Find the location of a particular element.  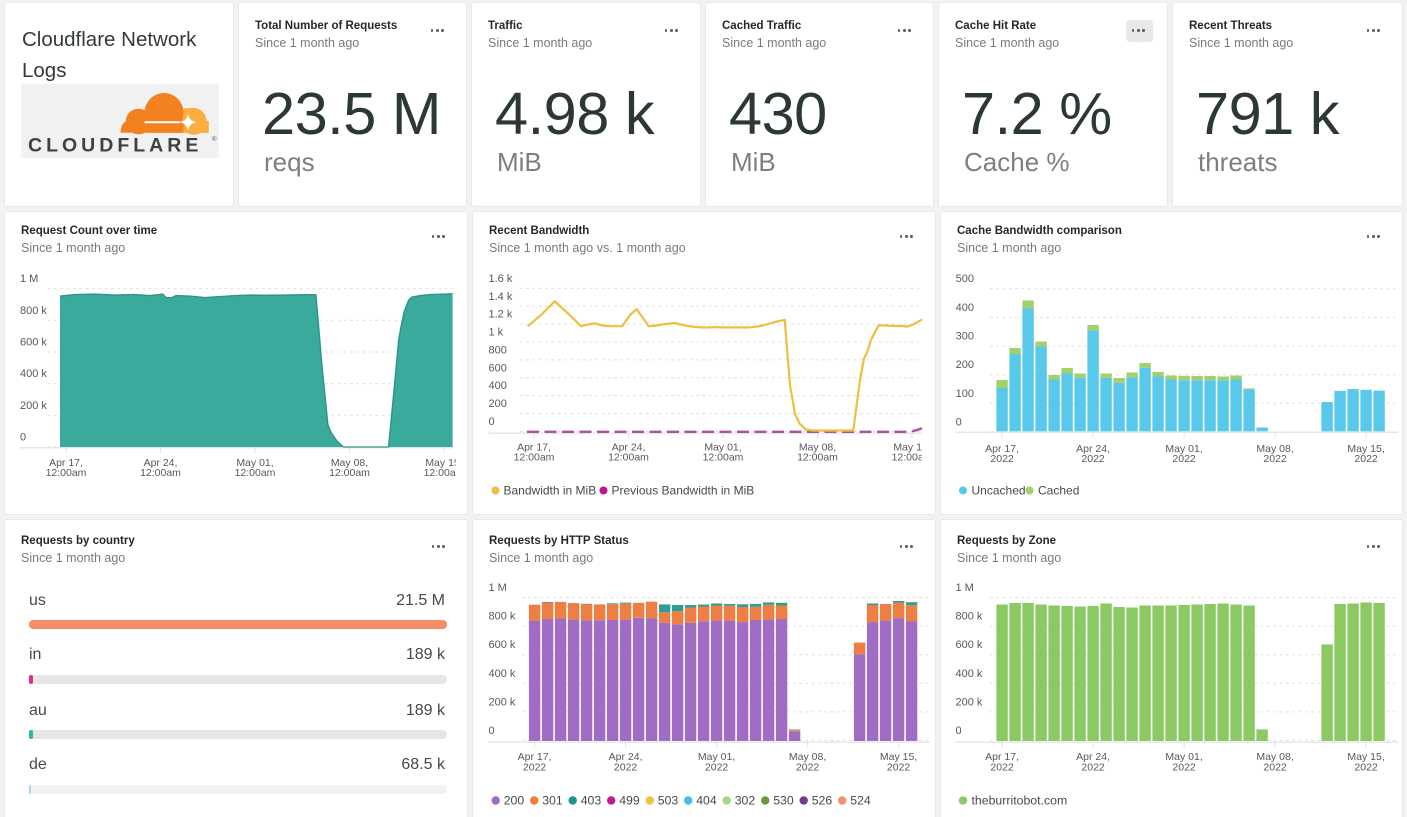

svg-text: 526 is located at coordinates (822, 801).